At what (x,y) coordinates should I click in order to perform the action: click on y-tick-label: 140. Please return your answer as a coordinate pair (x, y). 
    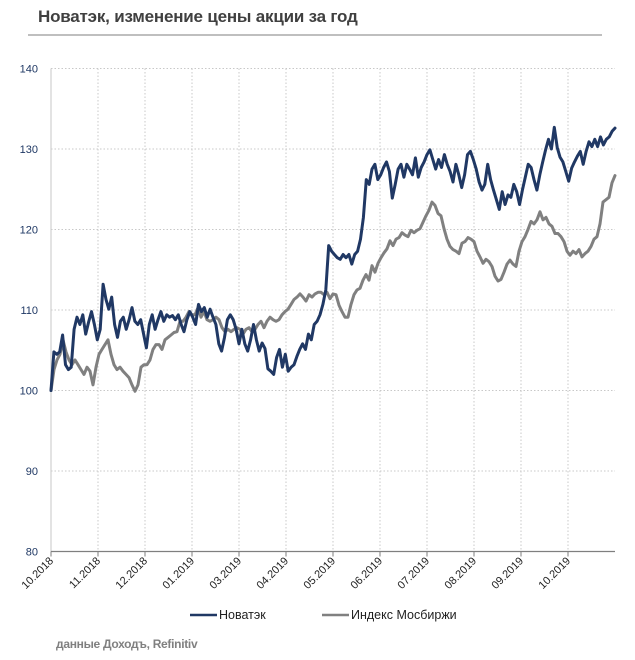
    Looking at the image, I should click on (29, 70).